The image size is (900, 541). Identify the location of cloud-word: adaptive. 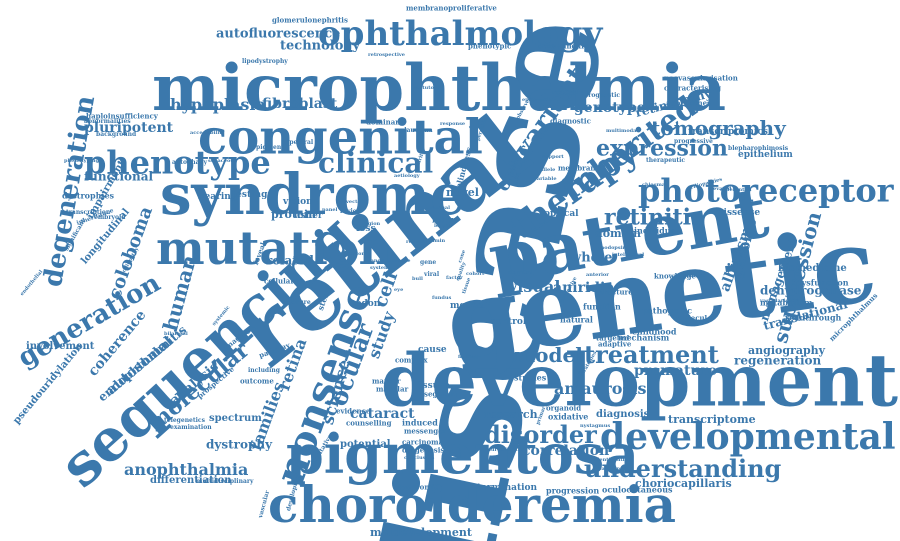
(615, 344).